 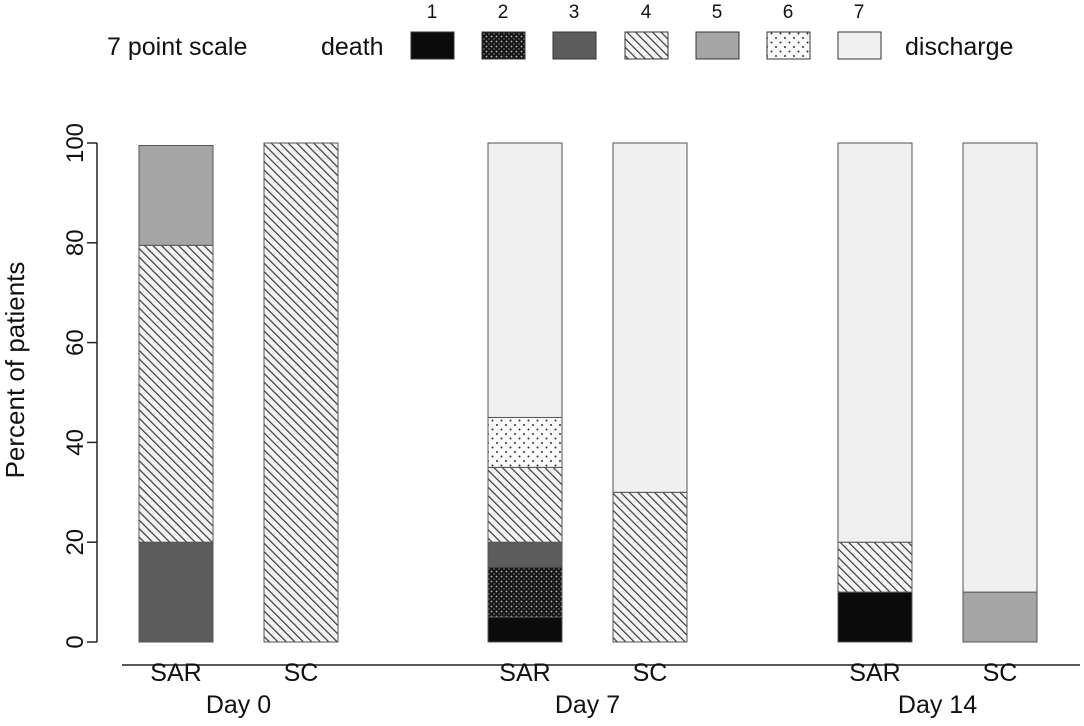 What do you see at coordinates (583, 673) in the screenshot?
I see `category-labels: SAR SC SAR SC SAR SC` at bounding box center [583, 673].